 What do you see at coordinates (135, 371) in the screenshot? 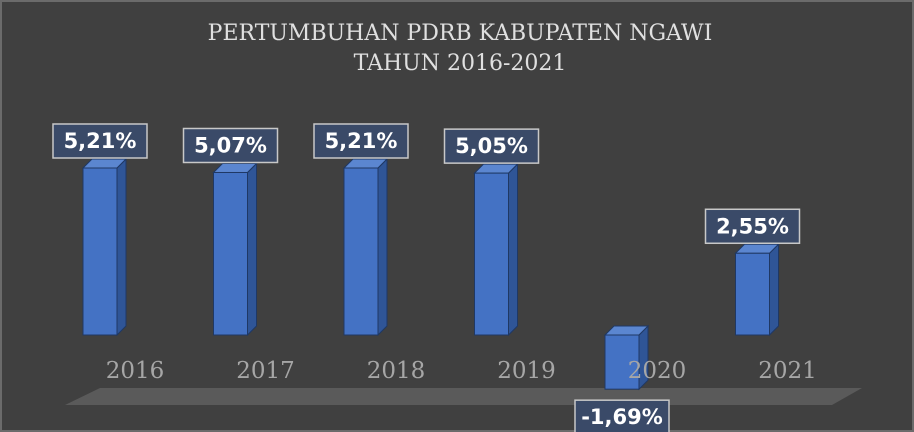
I see `x-tick-label: 2016` at bounding box center [135, 371].